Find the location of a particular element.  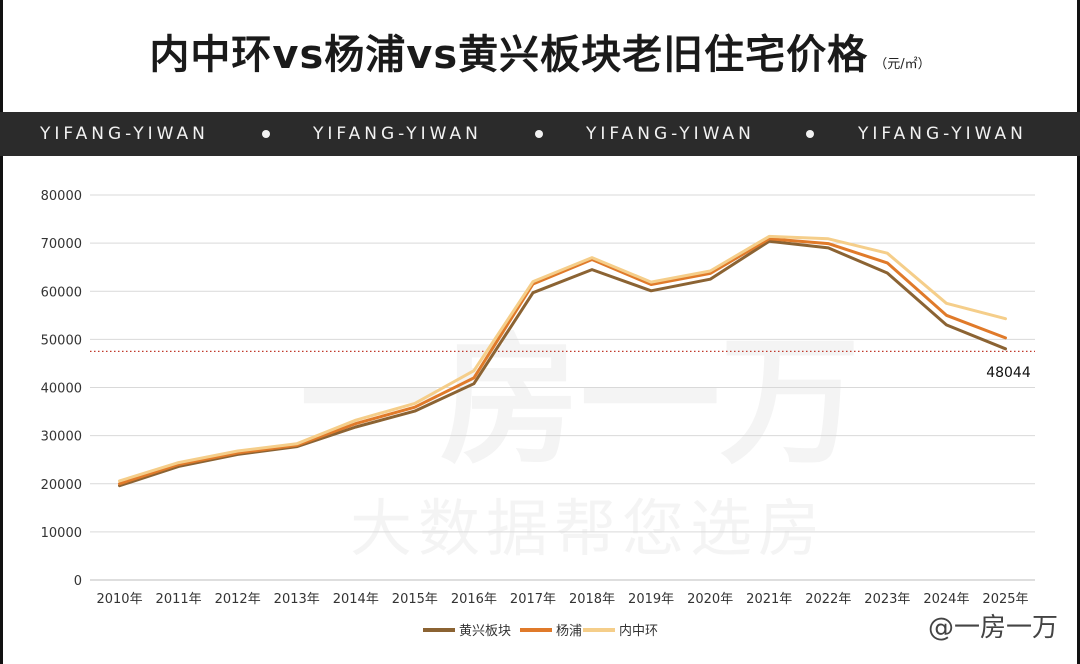

x-tick-label: 2018年 is located at coordinates (592, 599).